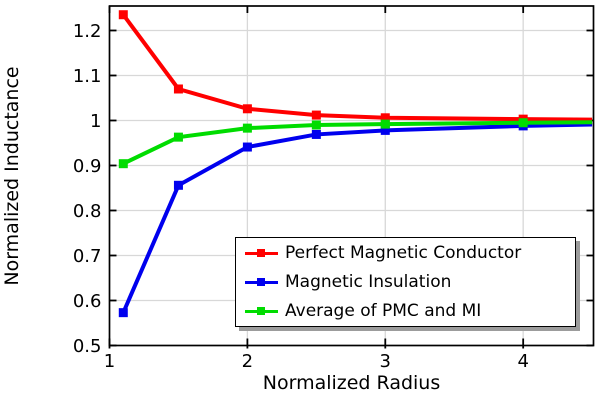 The width and height of the screenshot is (600, 400). Describe the element at coordinates (109, 361) in the screenshot. I see `x-tick-label: 1` at that location.